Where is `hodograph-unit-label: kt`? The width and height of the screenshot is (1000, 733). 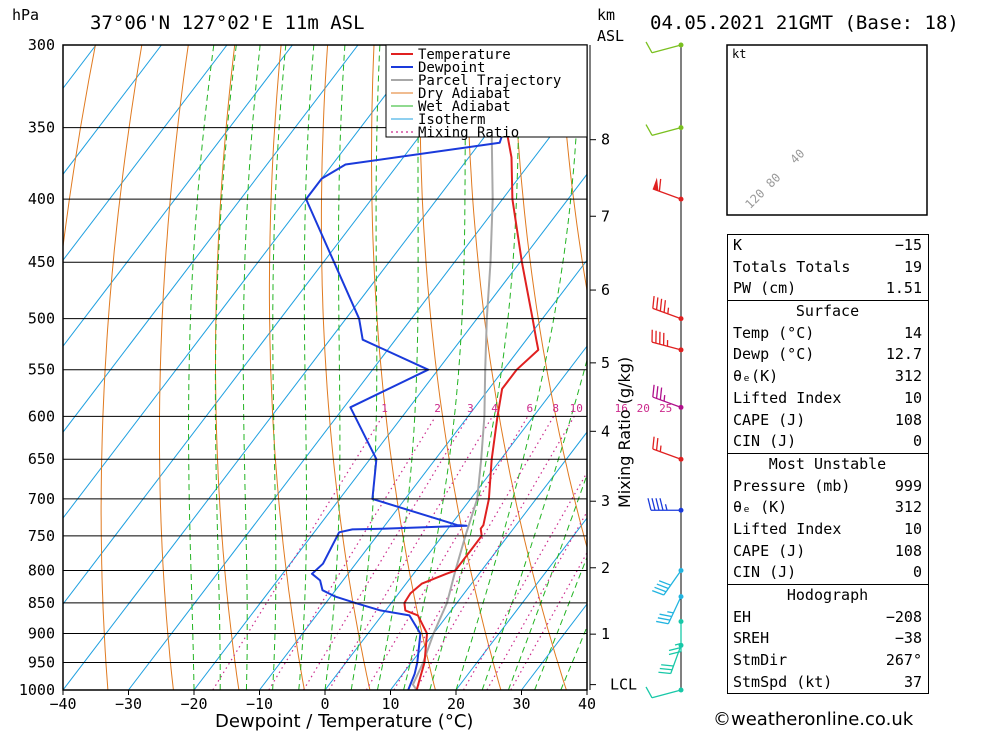
hodograph-unit-label: kt is located at coordinates (739, 54).